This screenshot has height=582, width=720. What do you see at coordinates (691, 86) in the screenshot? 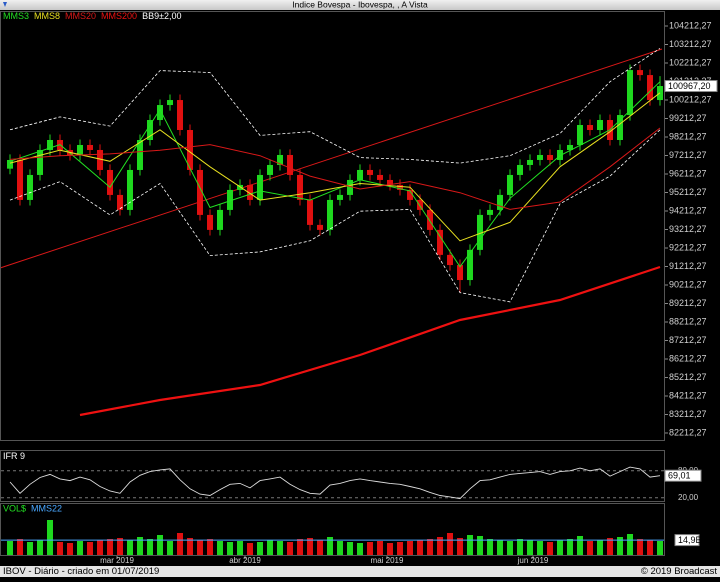
I see `last-price-label-box` at bounding box center [691, 86].